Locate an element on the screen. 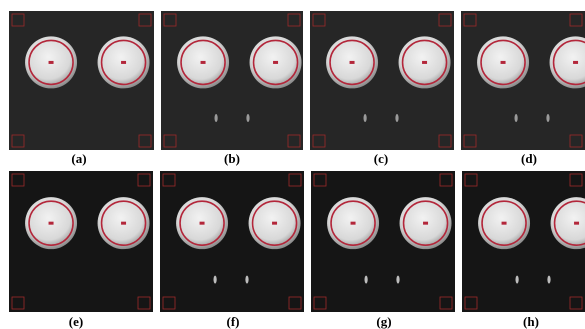 The image size is (585, 329). panel-g-image is located at coordinates (383, 241).